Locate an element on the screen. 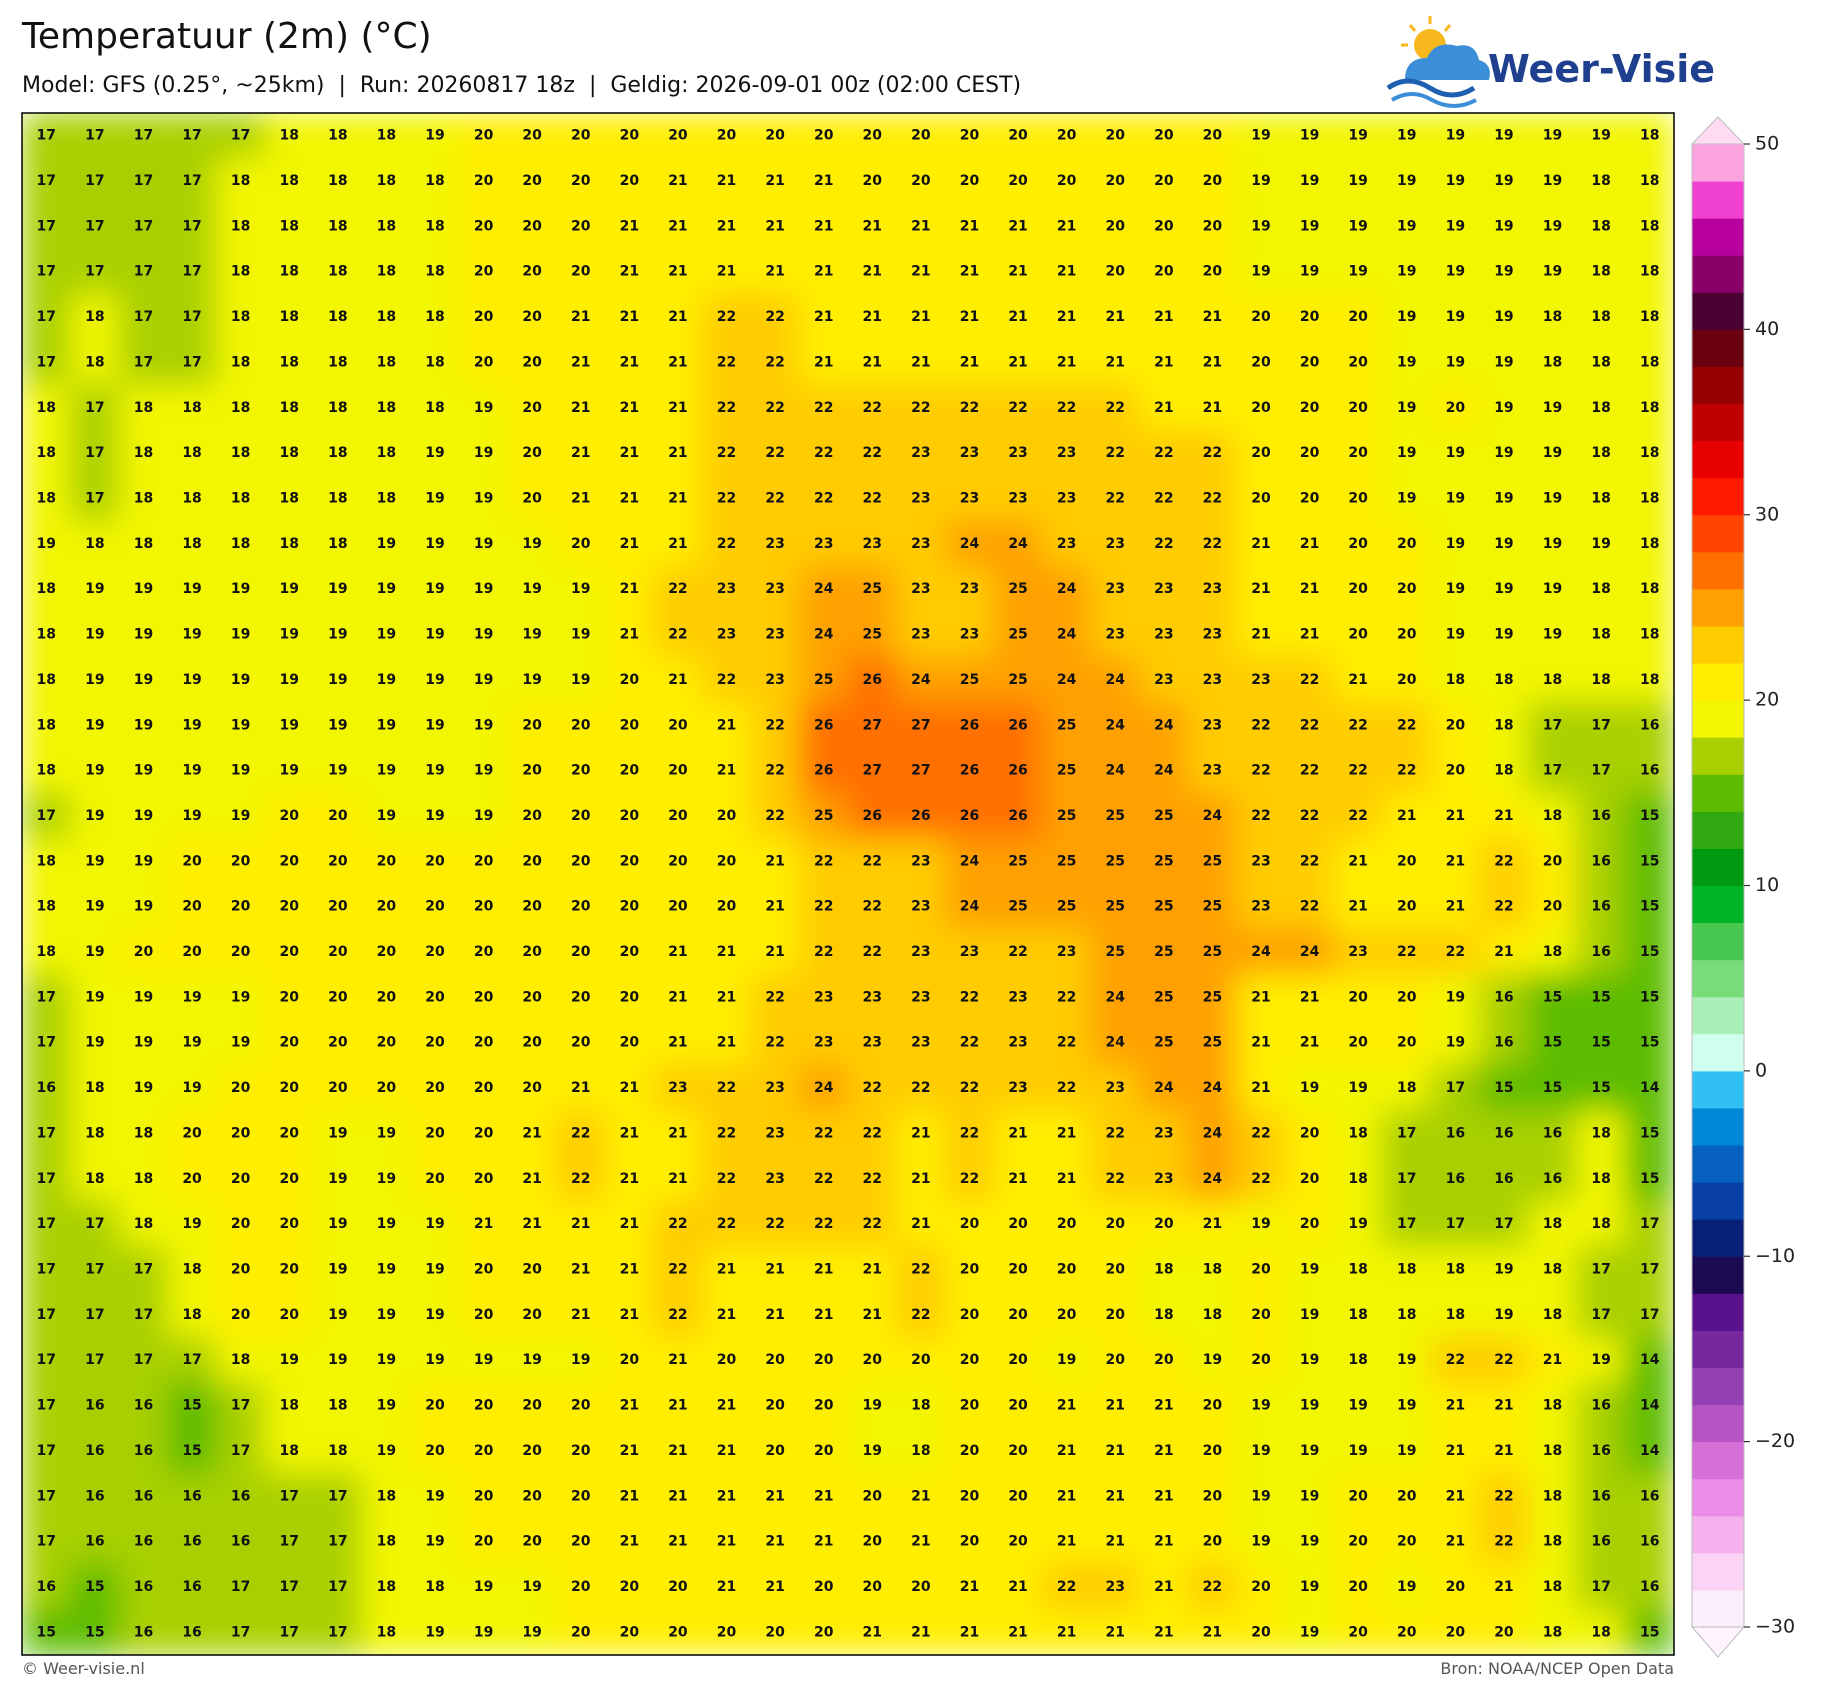 Image resolution: width=1824 pixels, height=1685 pixels. colorbar-band is located at coordinates (1718, 719).